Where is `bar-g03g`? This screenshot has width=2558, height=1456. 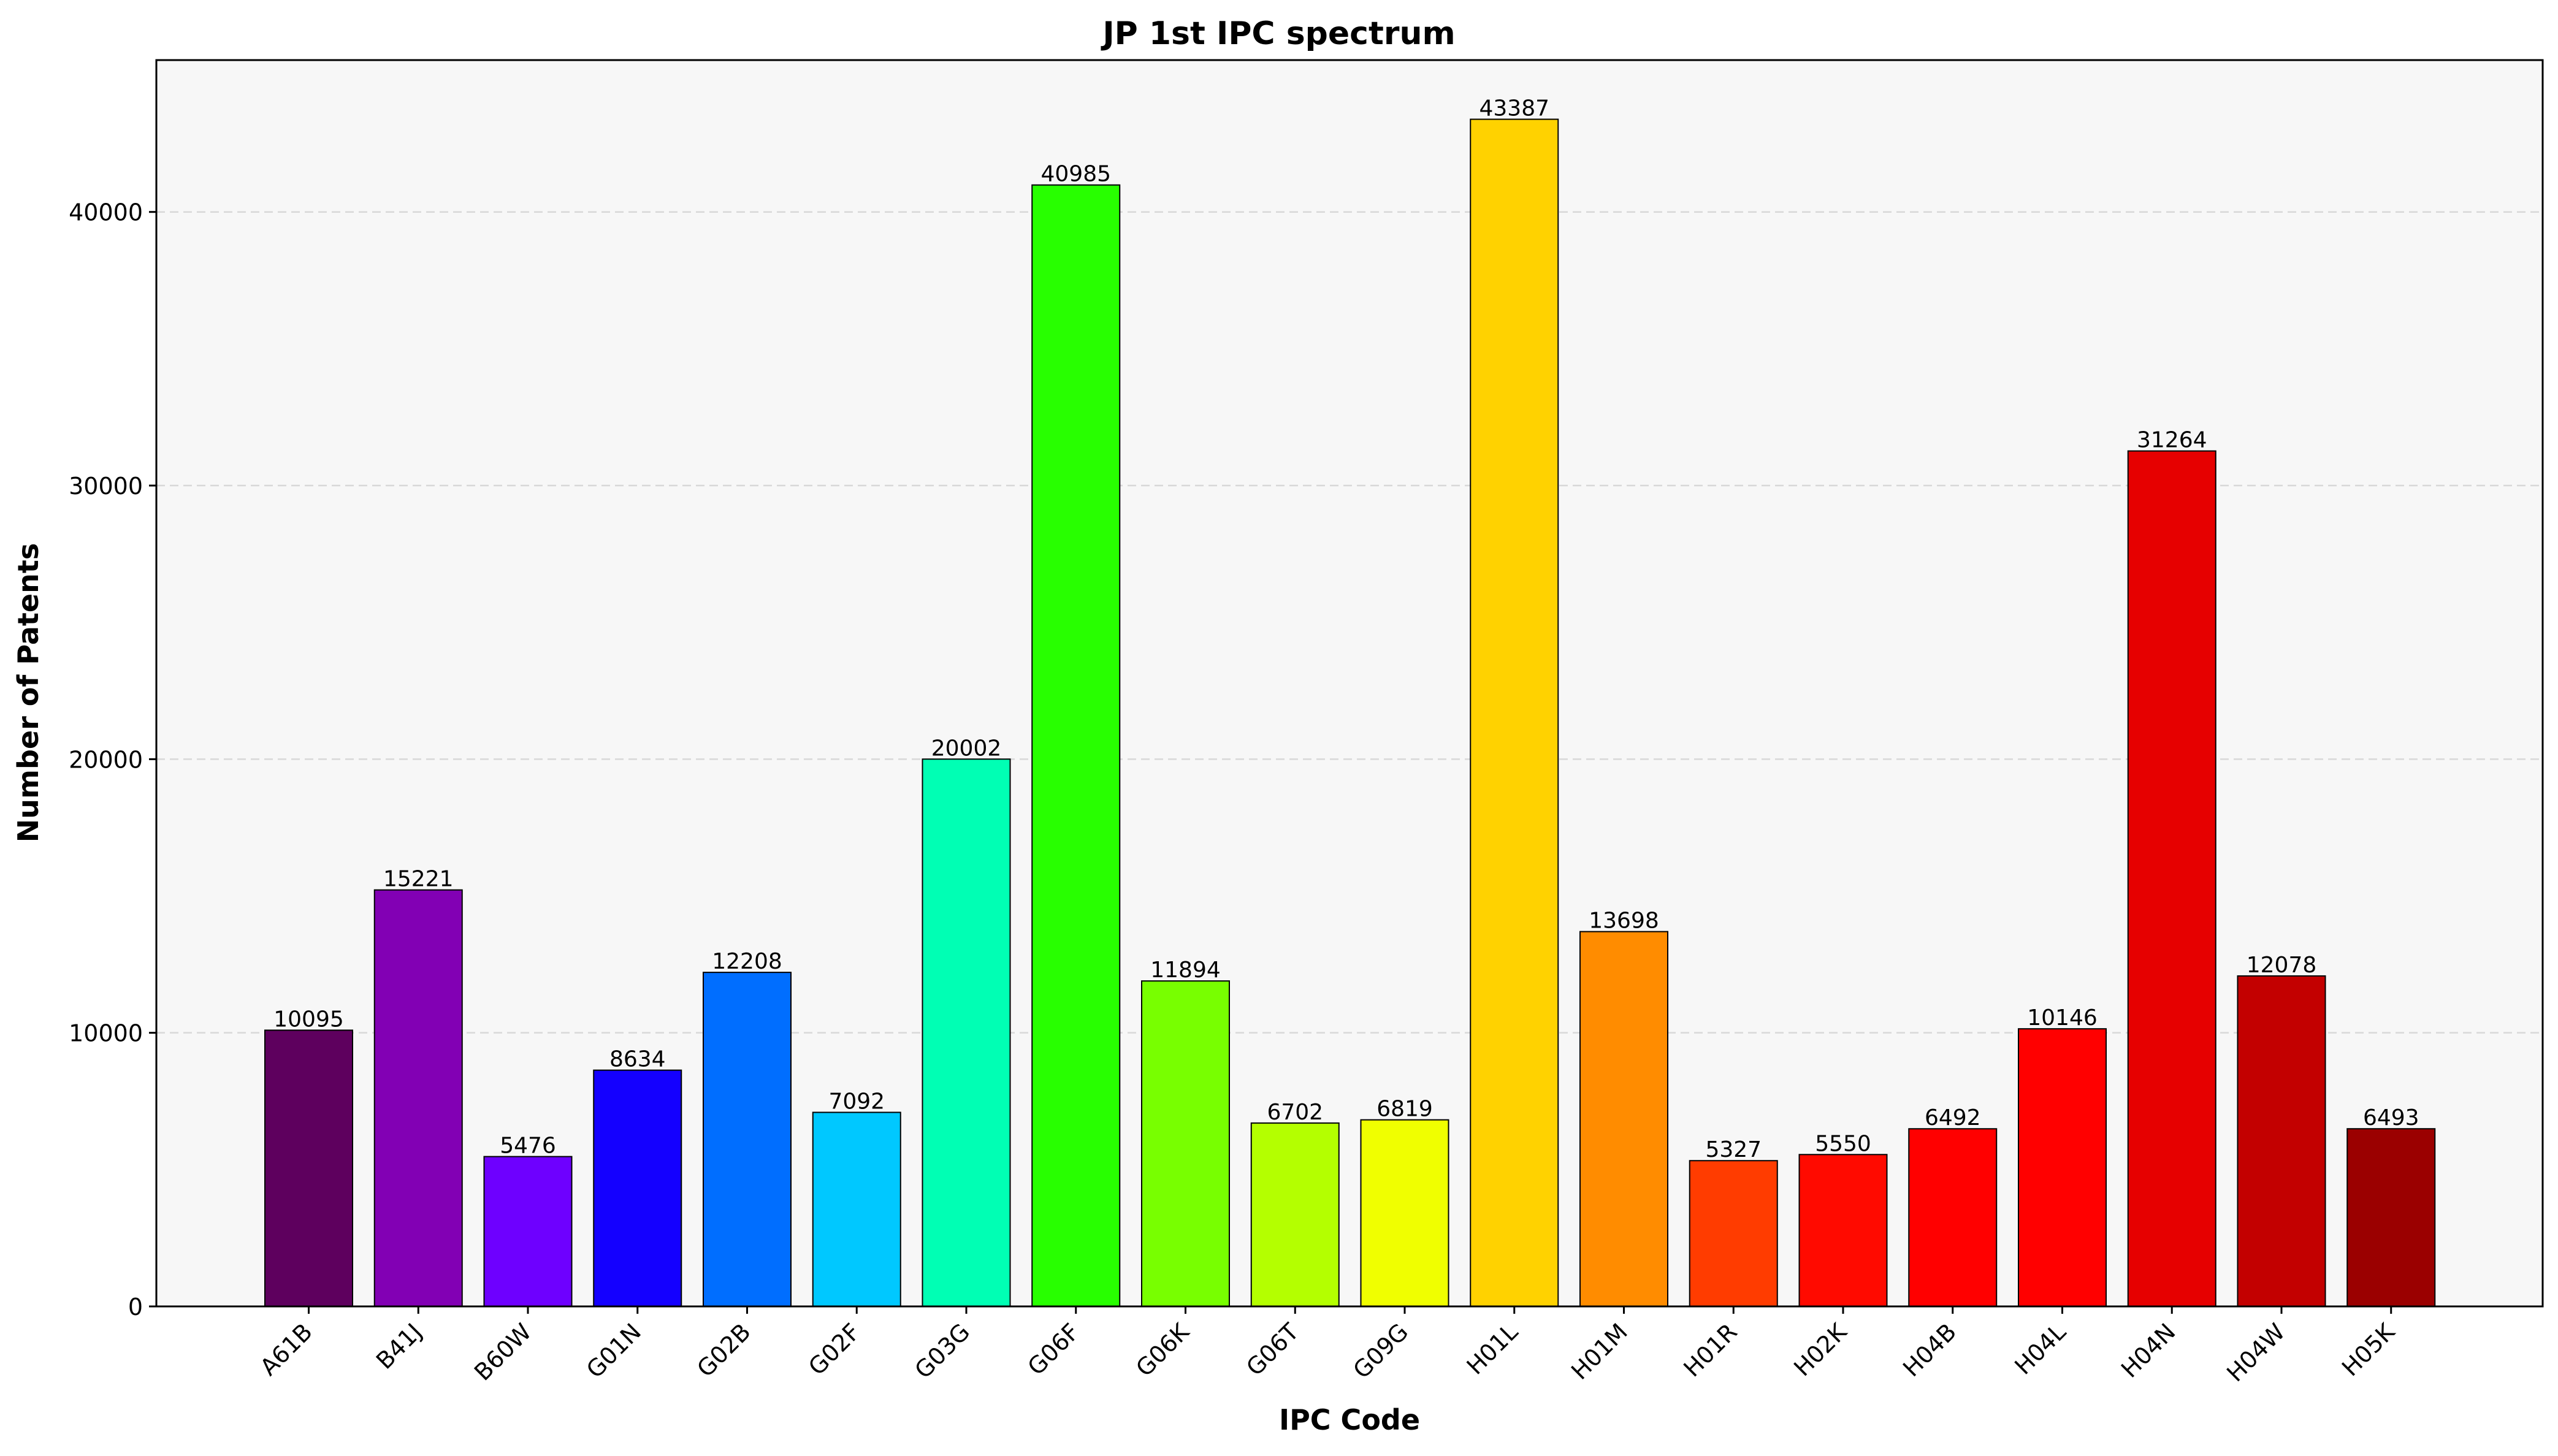
bar-g03g is located at coordinates (967, 1032).